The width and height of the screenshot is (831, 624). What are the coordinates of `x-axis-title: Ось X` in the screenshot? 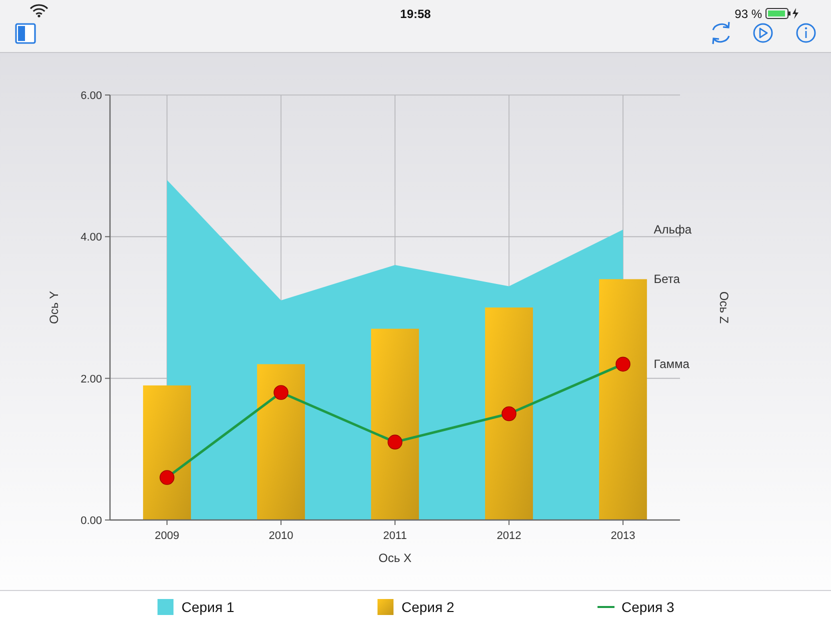 It's located at (395, 558).